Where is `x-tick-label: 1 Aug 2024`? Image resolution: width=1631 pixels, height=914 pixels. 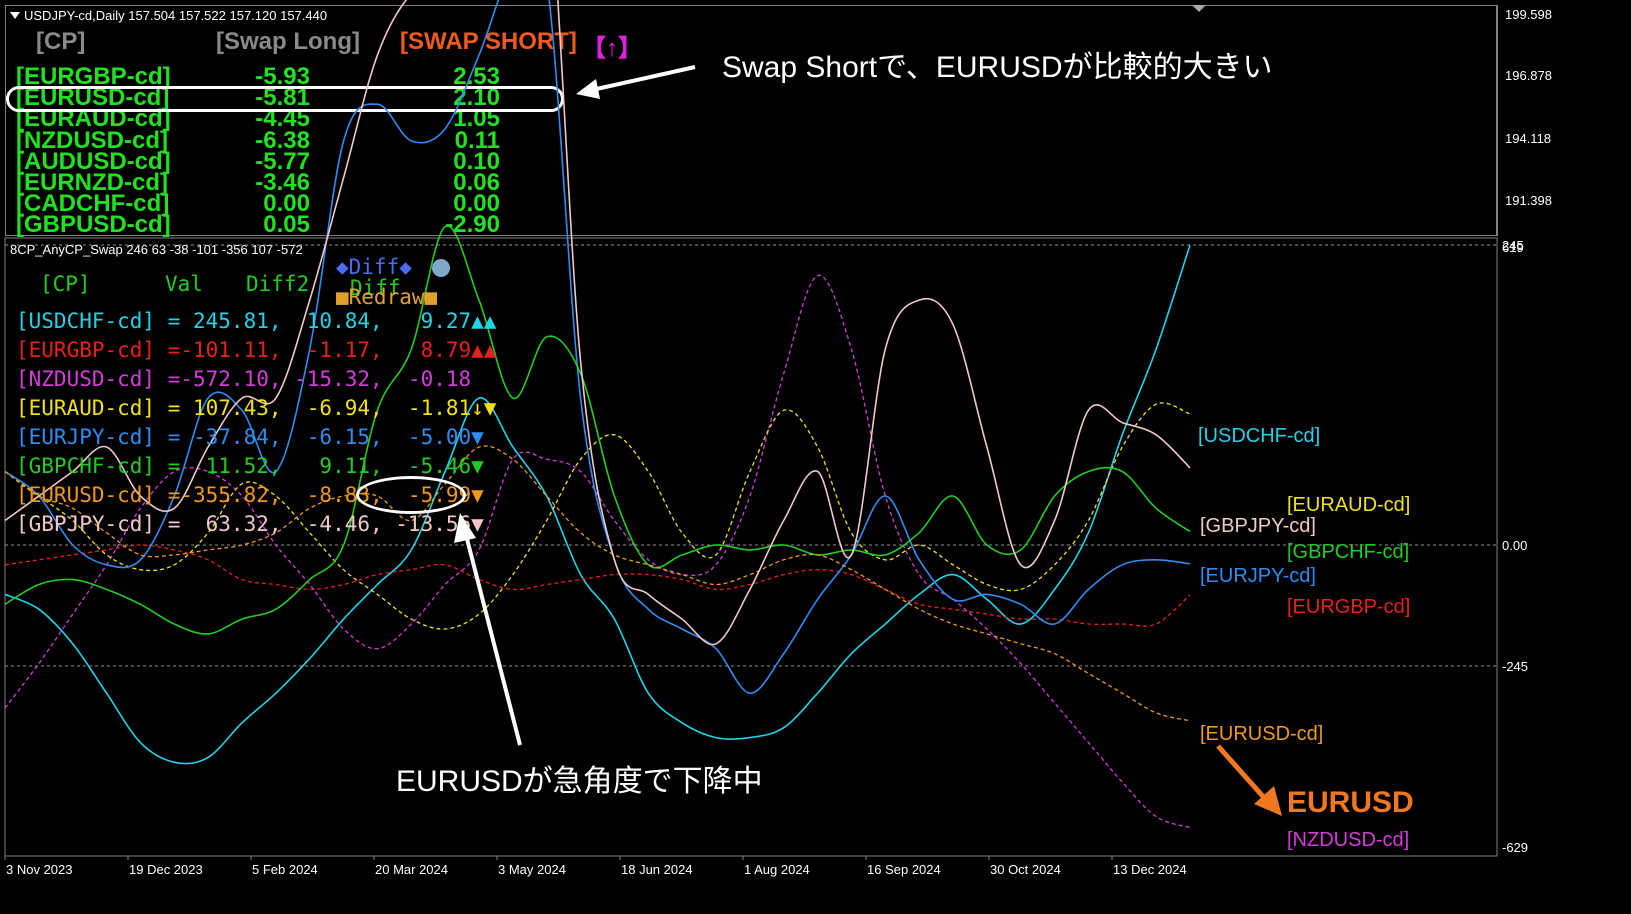
x-tick-label: 1 Aug 2024 is located at coordinates (777, 869).